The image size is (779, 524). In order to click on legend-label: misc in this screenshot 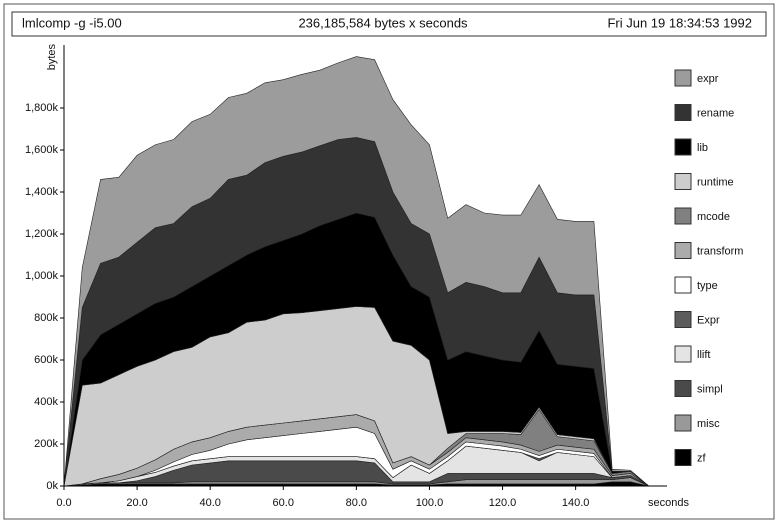, I will do `click(708, 424)`.